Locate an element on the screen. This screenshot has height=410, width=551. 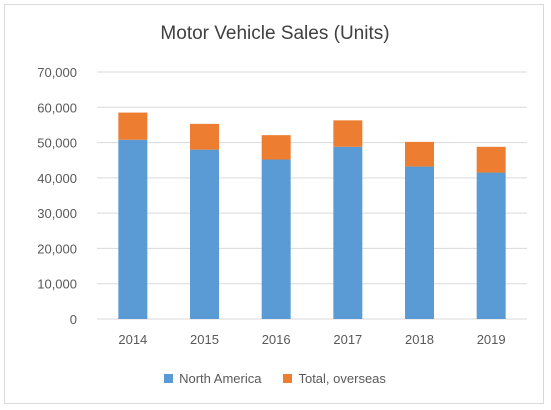
bar-north-america-2018 is located at coordinates (419, 242).